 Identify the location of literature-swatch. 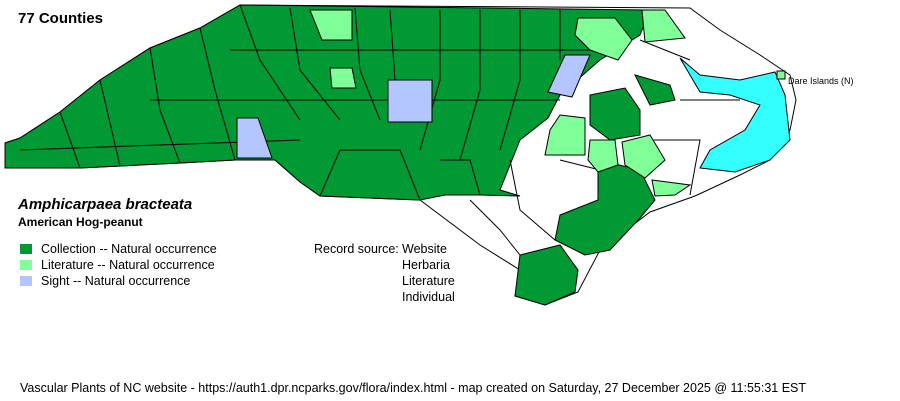
(26, 265).